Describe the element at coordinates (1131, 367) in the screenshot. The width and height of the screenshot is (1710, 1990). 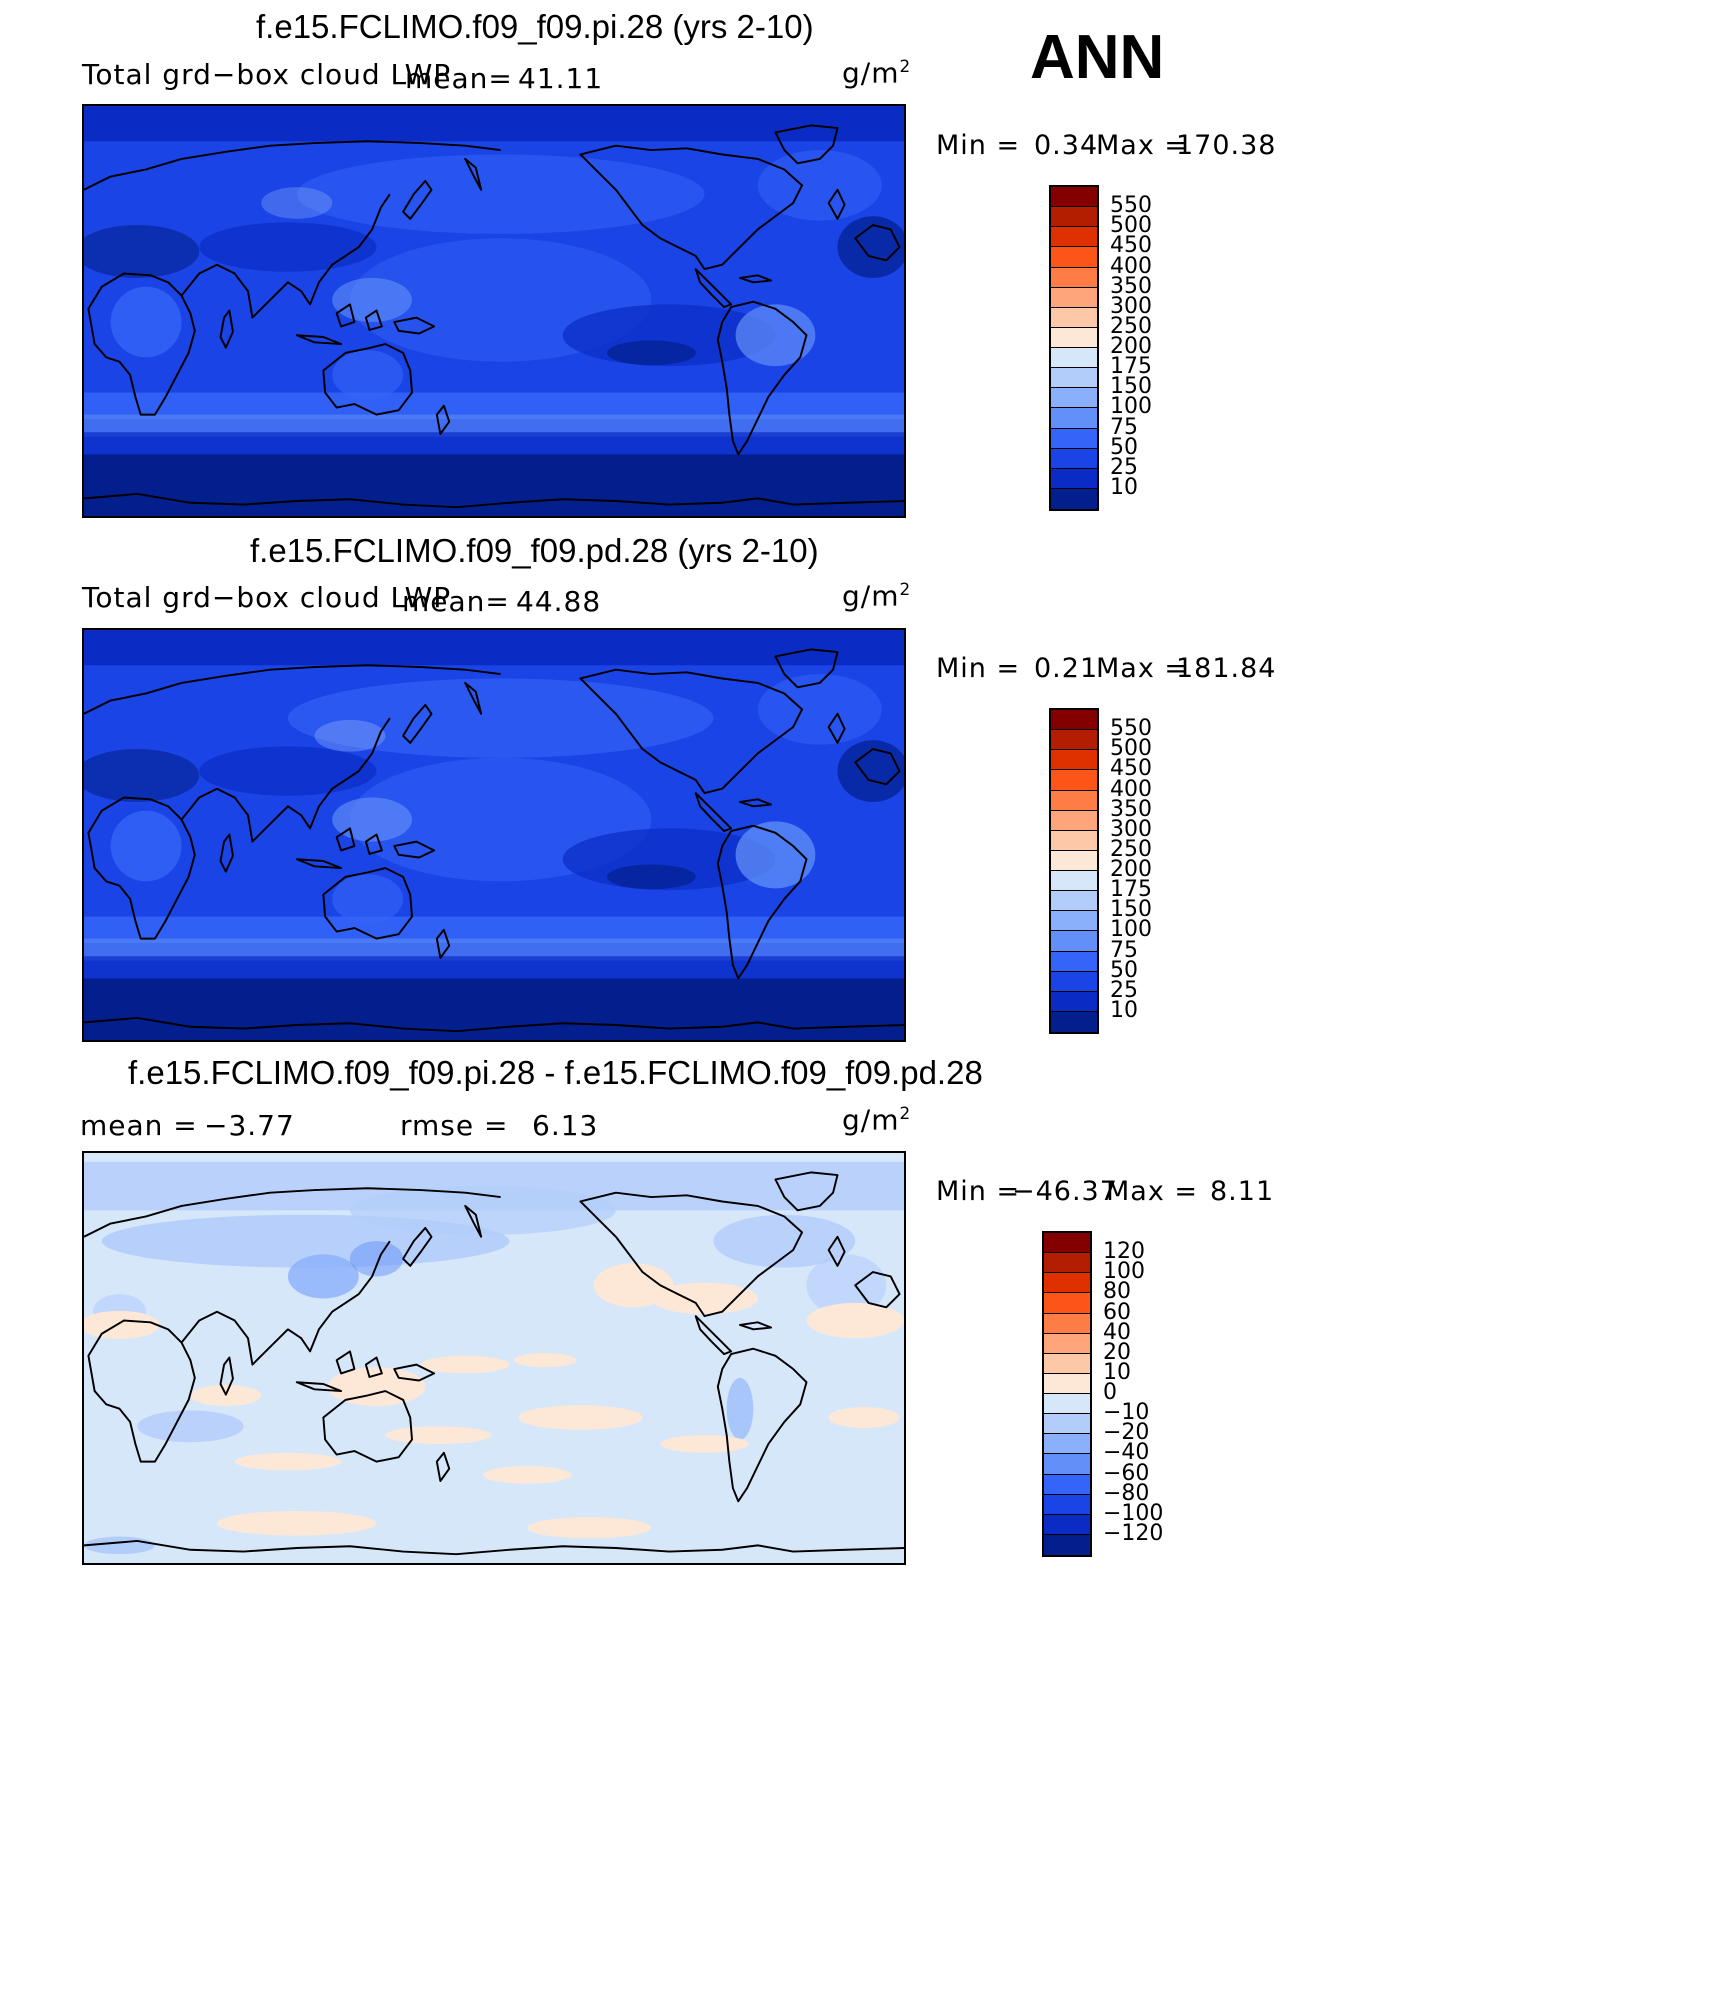
I see `colorbar-level-label: 175` at that location.